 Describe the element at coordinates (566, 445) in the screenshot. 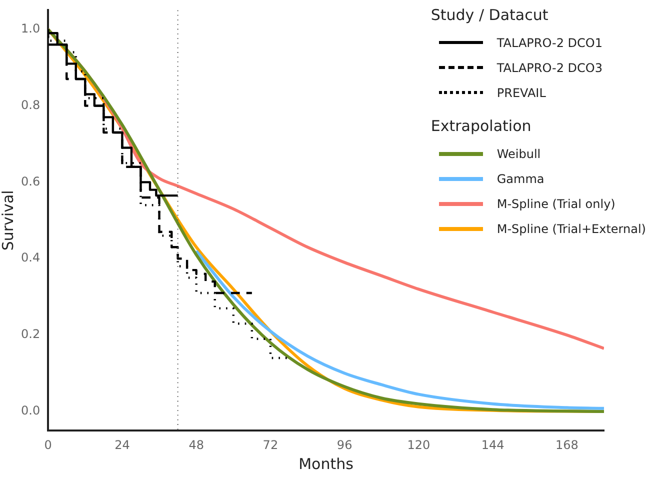

I see `x-tick-label: 168` at that location.